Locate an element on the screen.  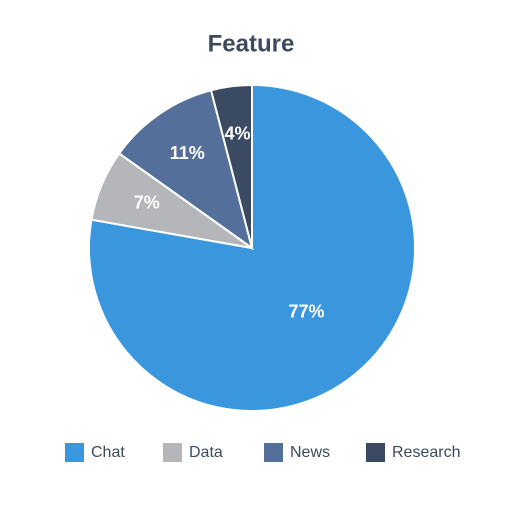
chart-title: Feature is located at coordinates (251, 43).